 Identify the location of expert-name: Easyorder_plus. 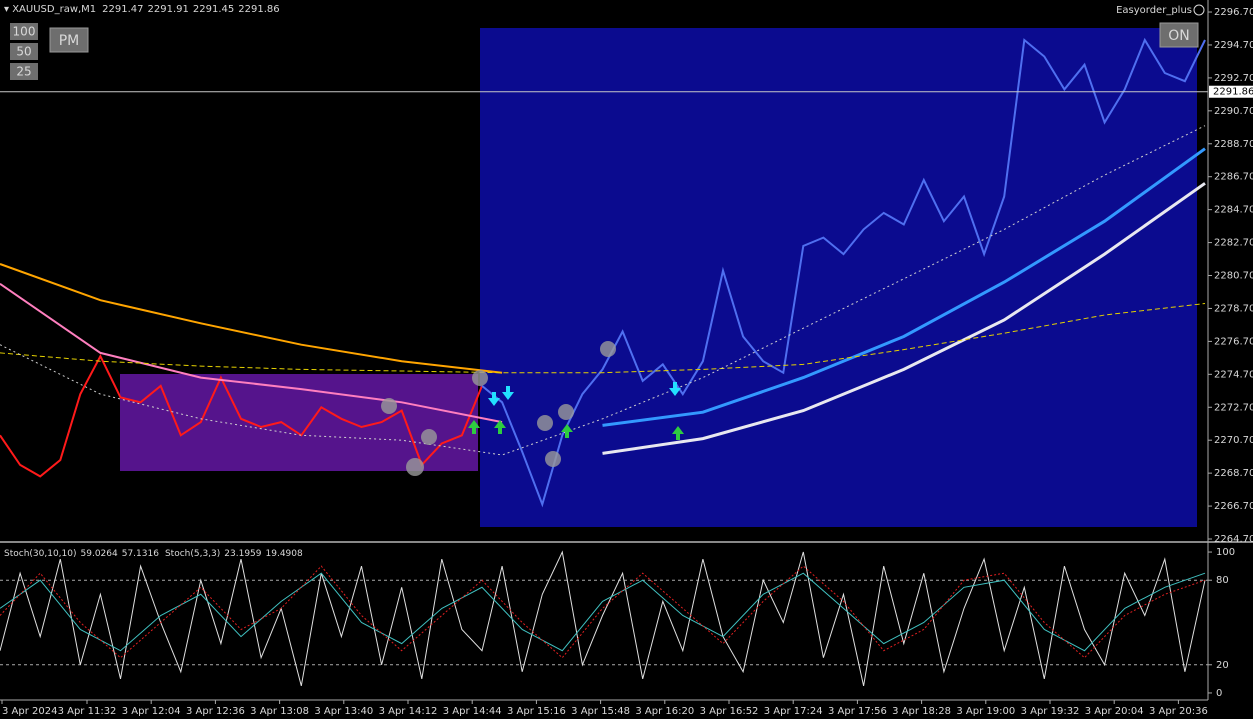
(1154, 10).